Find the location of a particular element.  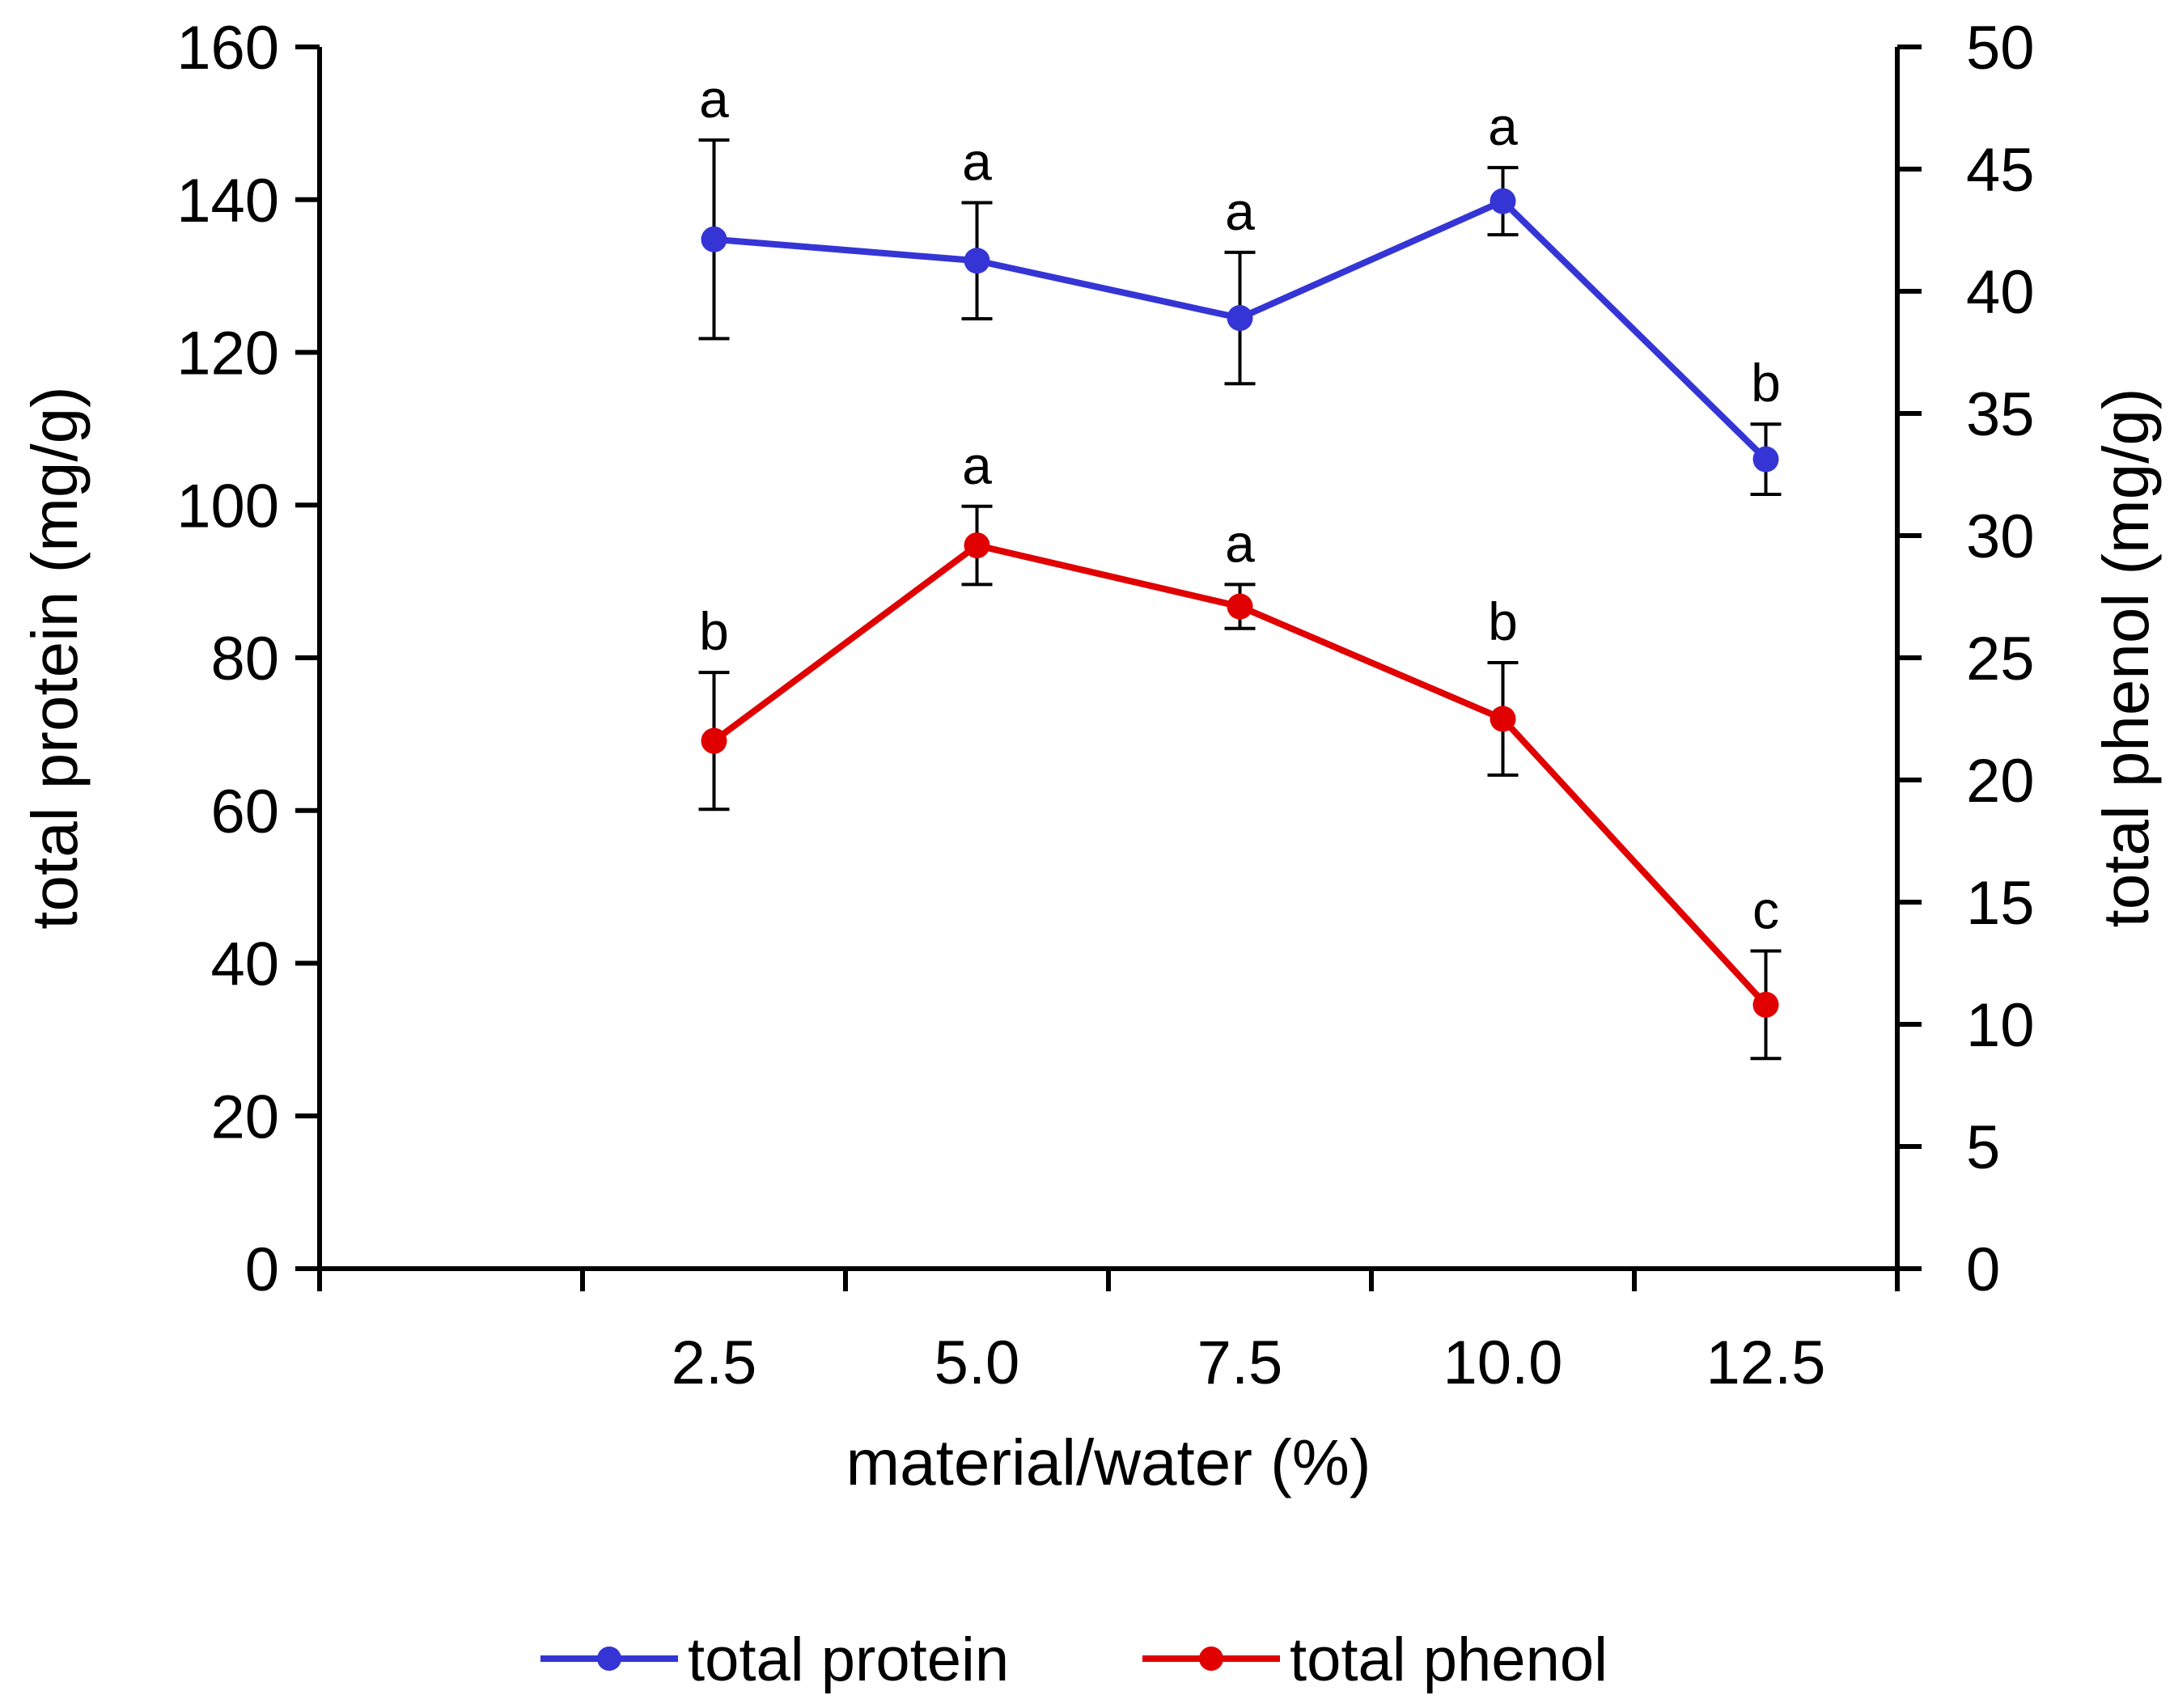

x-axis-title: material/water (%) is located at coordinates (1108, 1462).